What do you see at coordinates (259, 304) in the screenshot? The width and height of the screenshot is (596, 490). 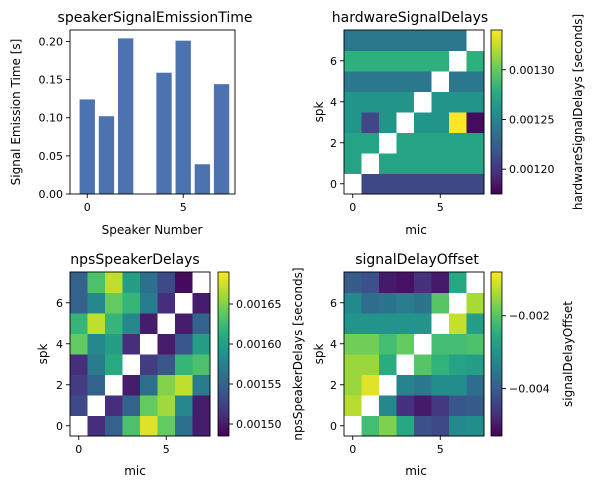 I see `colorbar-tick-label: 0.00165` at bounding box center [259, 304].